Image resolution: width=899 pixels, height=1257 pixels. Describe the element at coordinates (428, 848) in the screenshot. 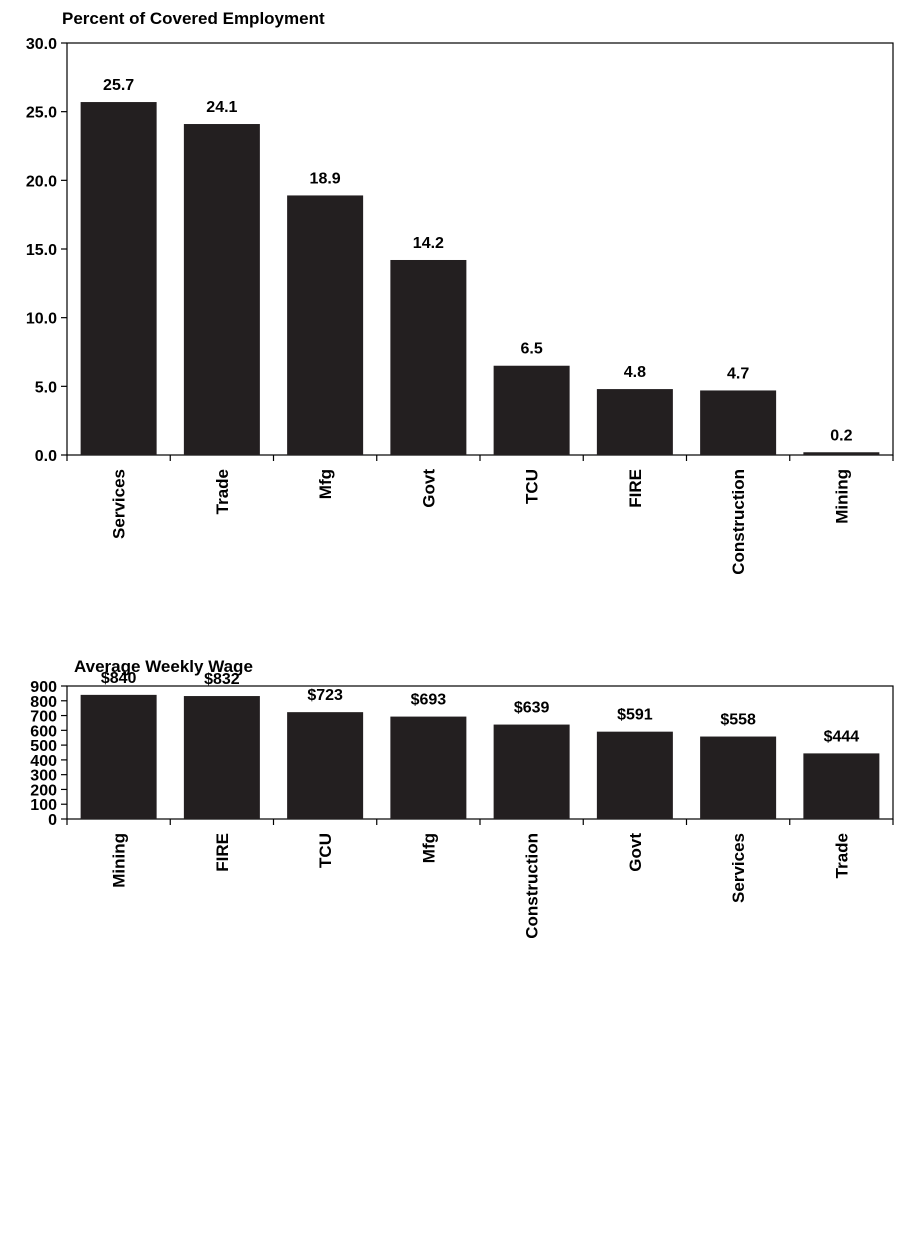

I see `wage-category-label: Mfg` at that location.